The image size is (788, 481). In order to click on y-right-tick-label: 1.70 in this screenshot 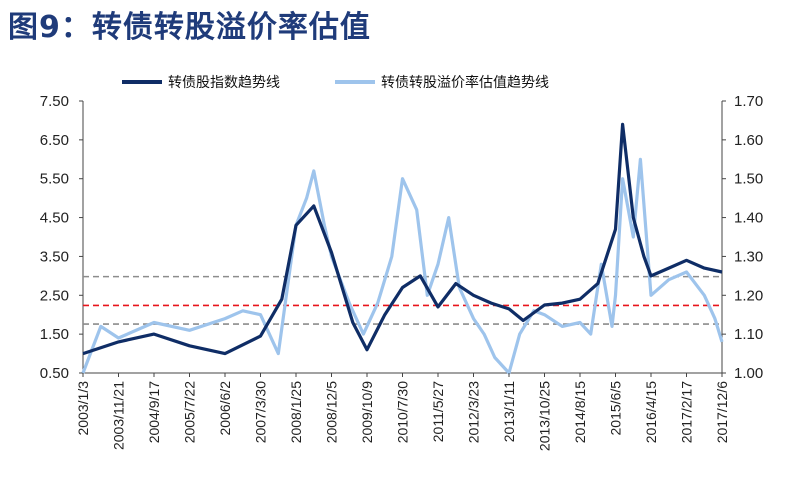, I will do `click(748, 101)`.